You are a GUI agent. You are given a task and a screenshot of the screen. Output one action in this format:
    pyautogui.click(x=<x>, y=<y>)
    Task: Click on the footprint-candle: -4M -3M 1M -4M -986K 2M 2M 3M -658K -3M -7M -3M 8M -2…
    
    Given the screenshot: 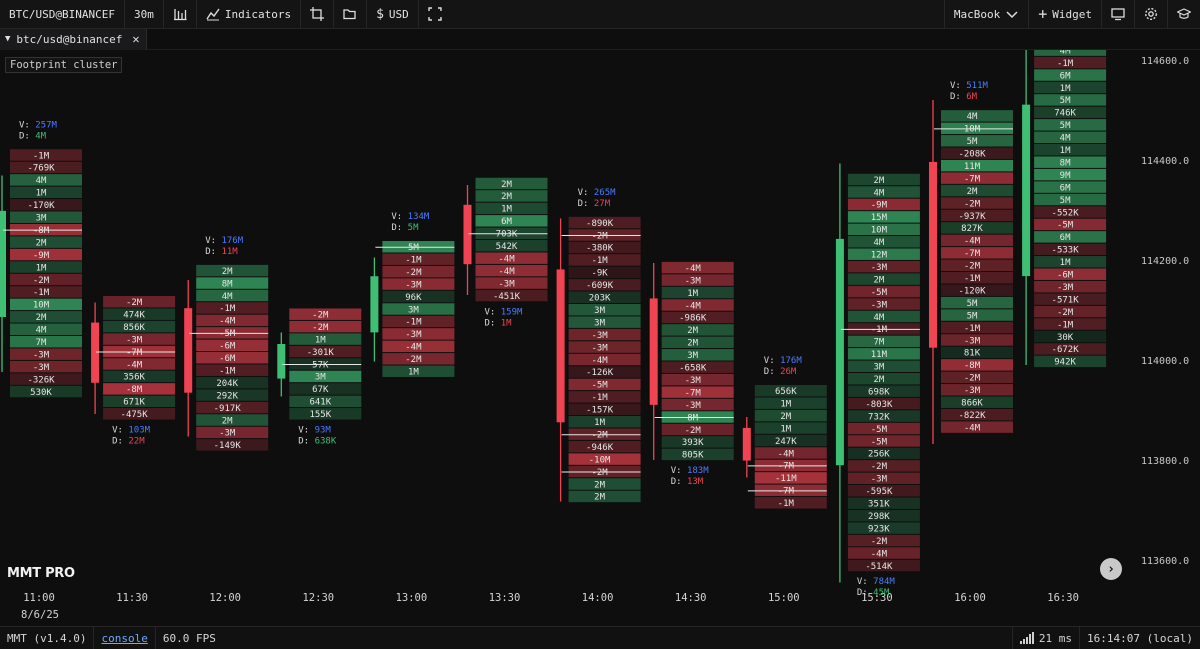 What is the action you would take?
    pyautogui.click(x=691, y=374)
    